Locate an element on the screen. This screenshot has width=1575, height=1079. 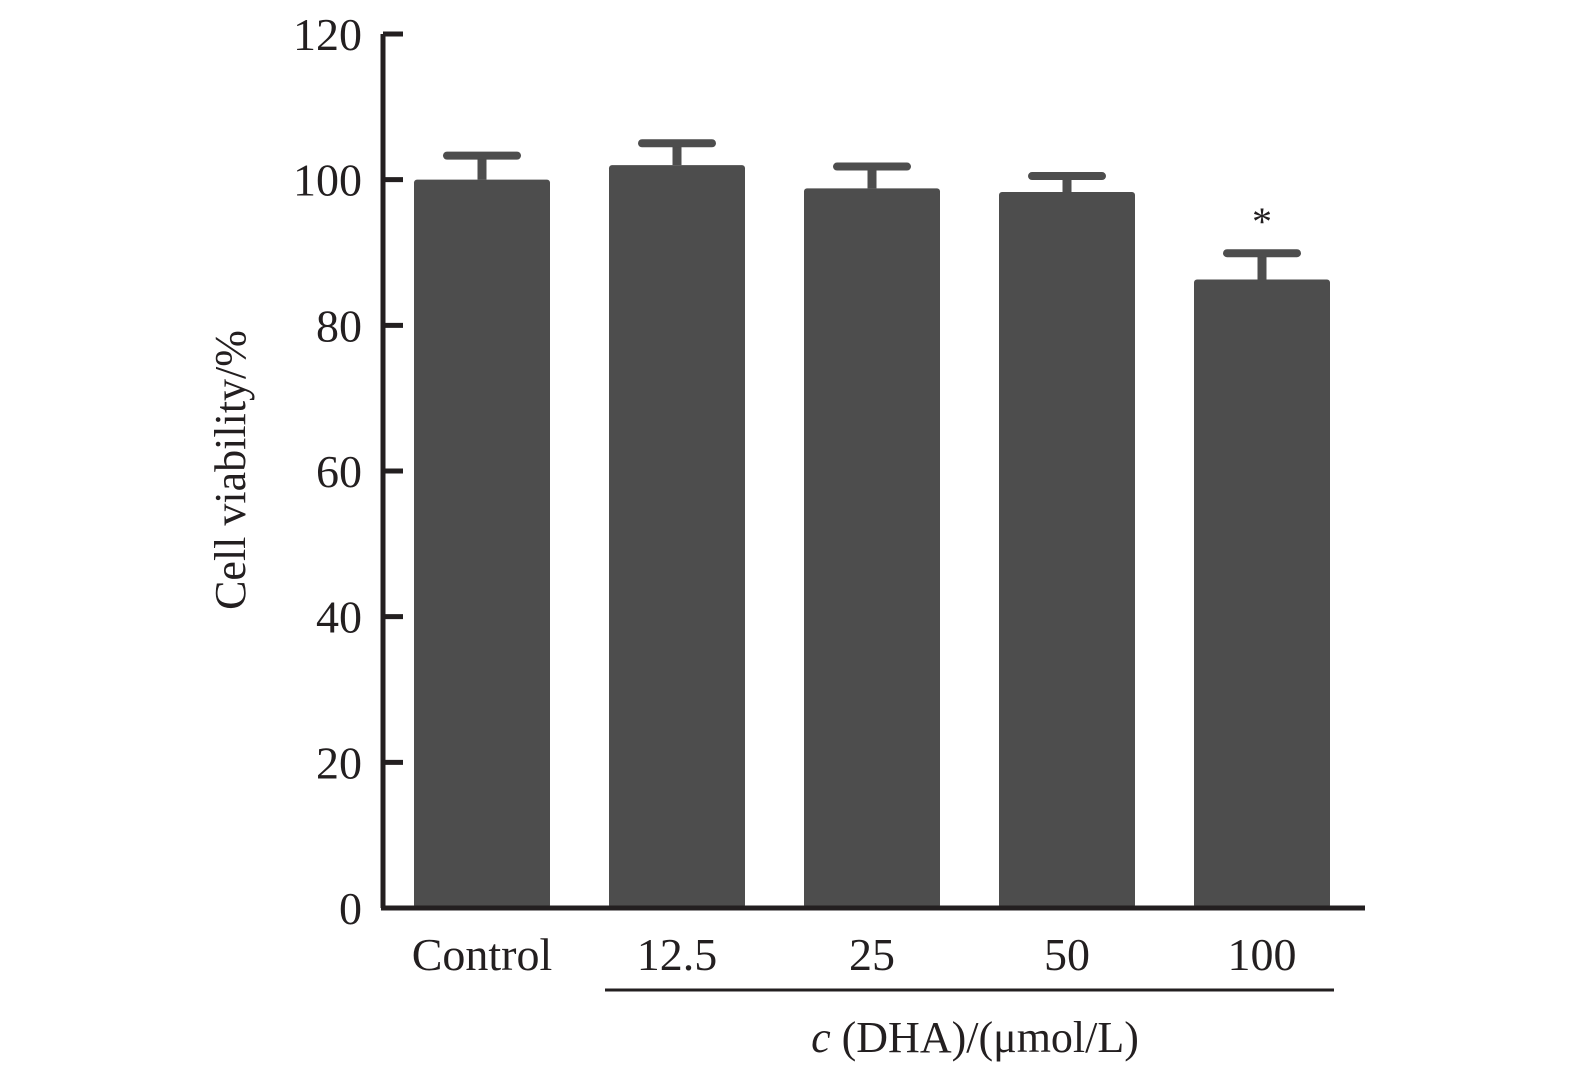
error-bars-layer is located at coordinates (872, 209).